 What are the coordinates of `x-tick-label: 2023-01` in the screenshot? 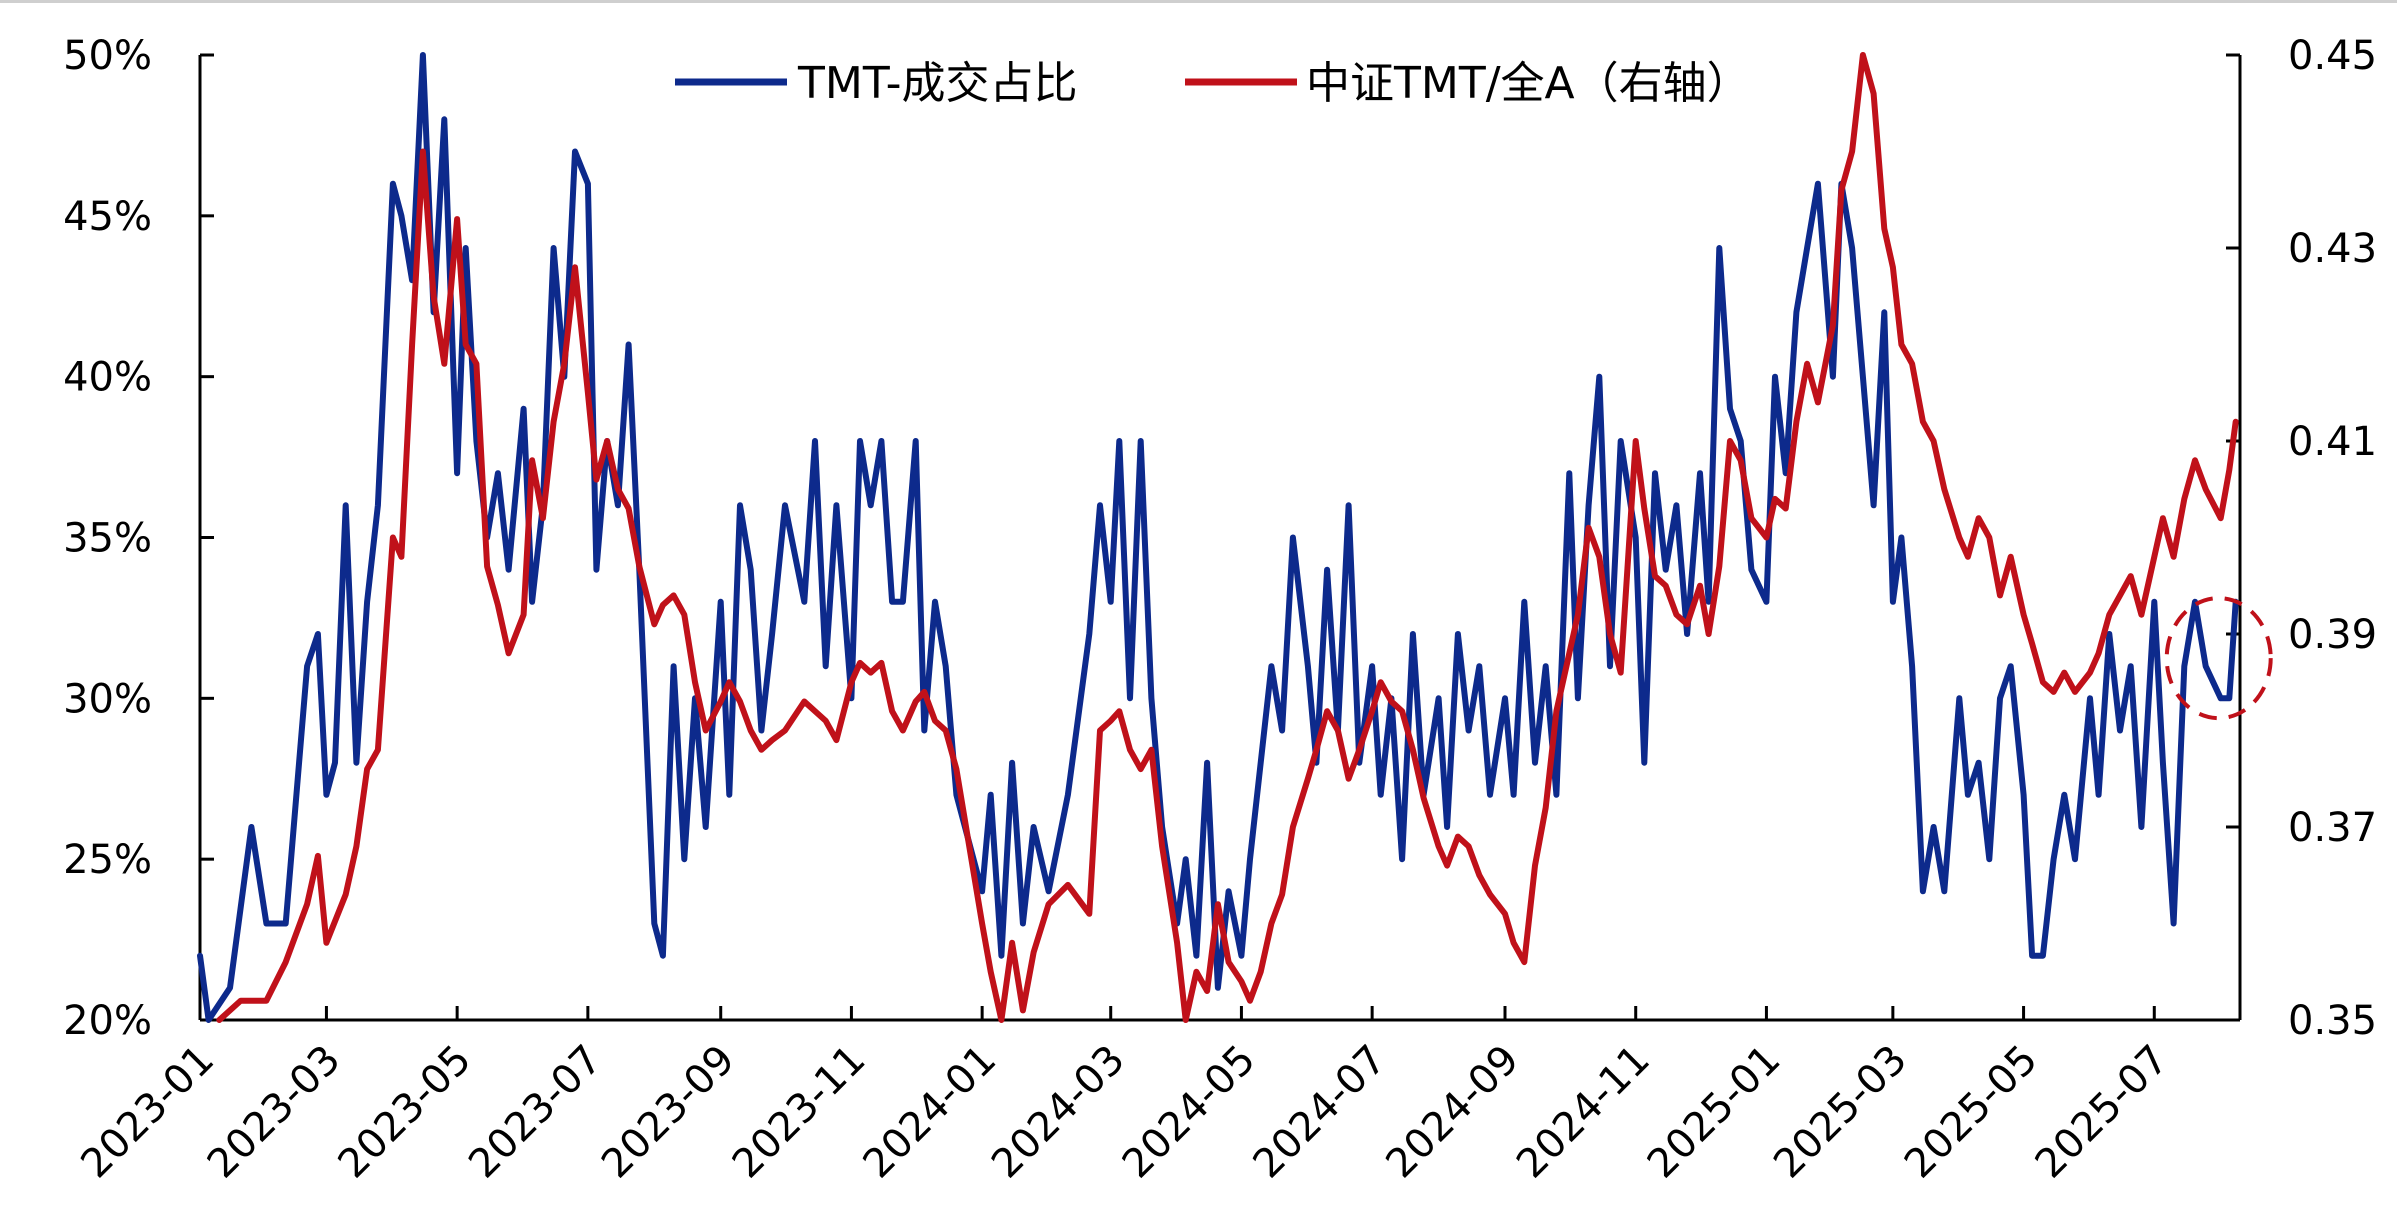 It's located at (147, 1112).